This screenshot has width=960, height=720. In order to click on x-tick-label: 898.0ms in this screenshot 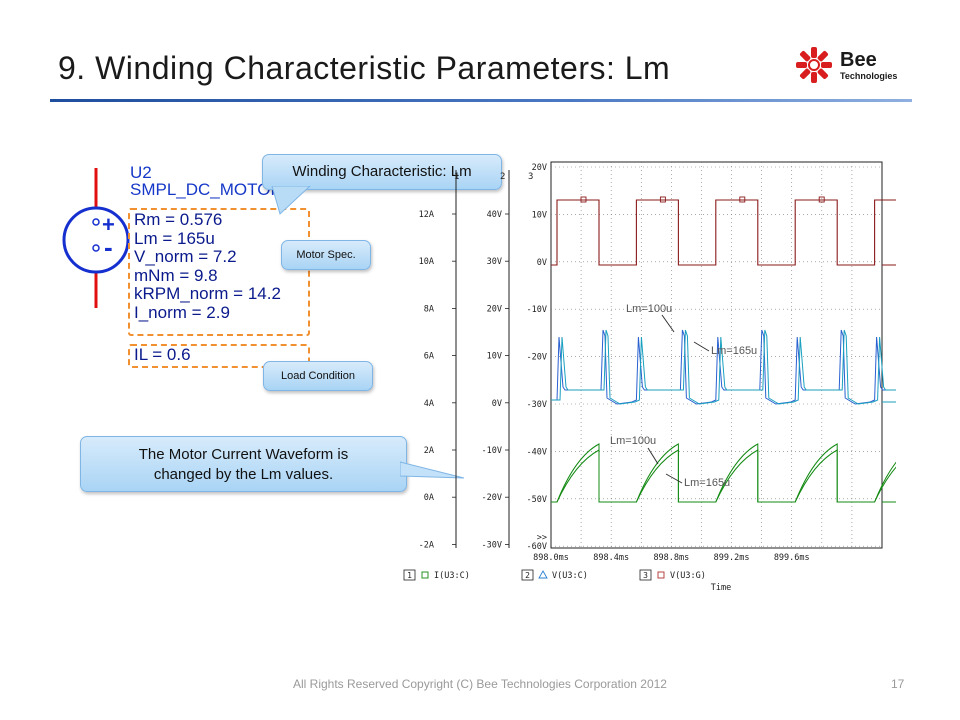, I will do `click(551, 558)`.